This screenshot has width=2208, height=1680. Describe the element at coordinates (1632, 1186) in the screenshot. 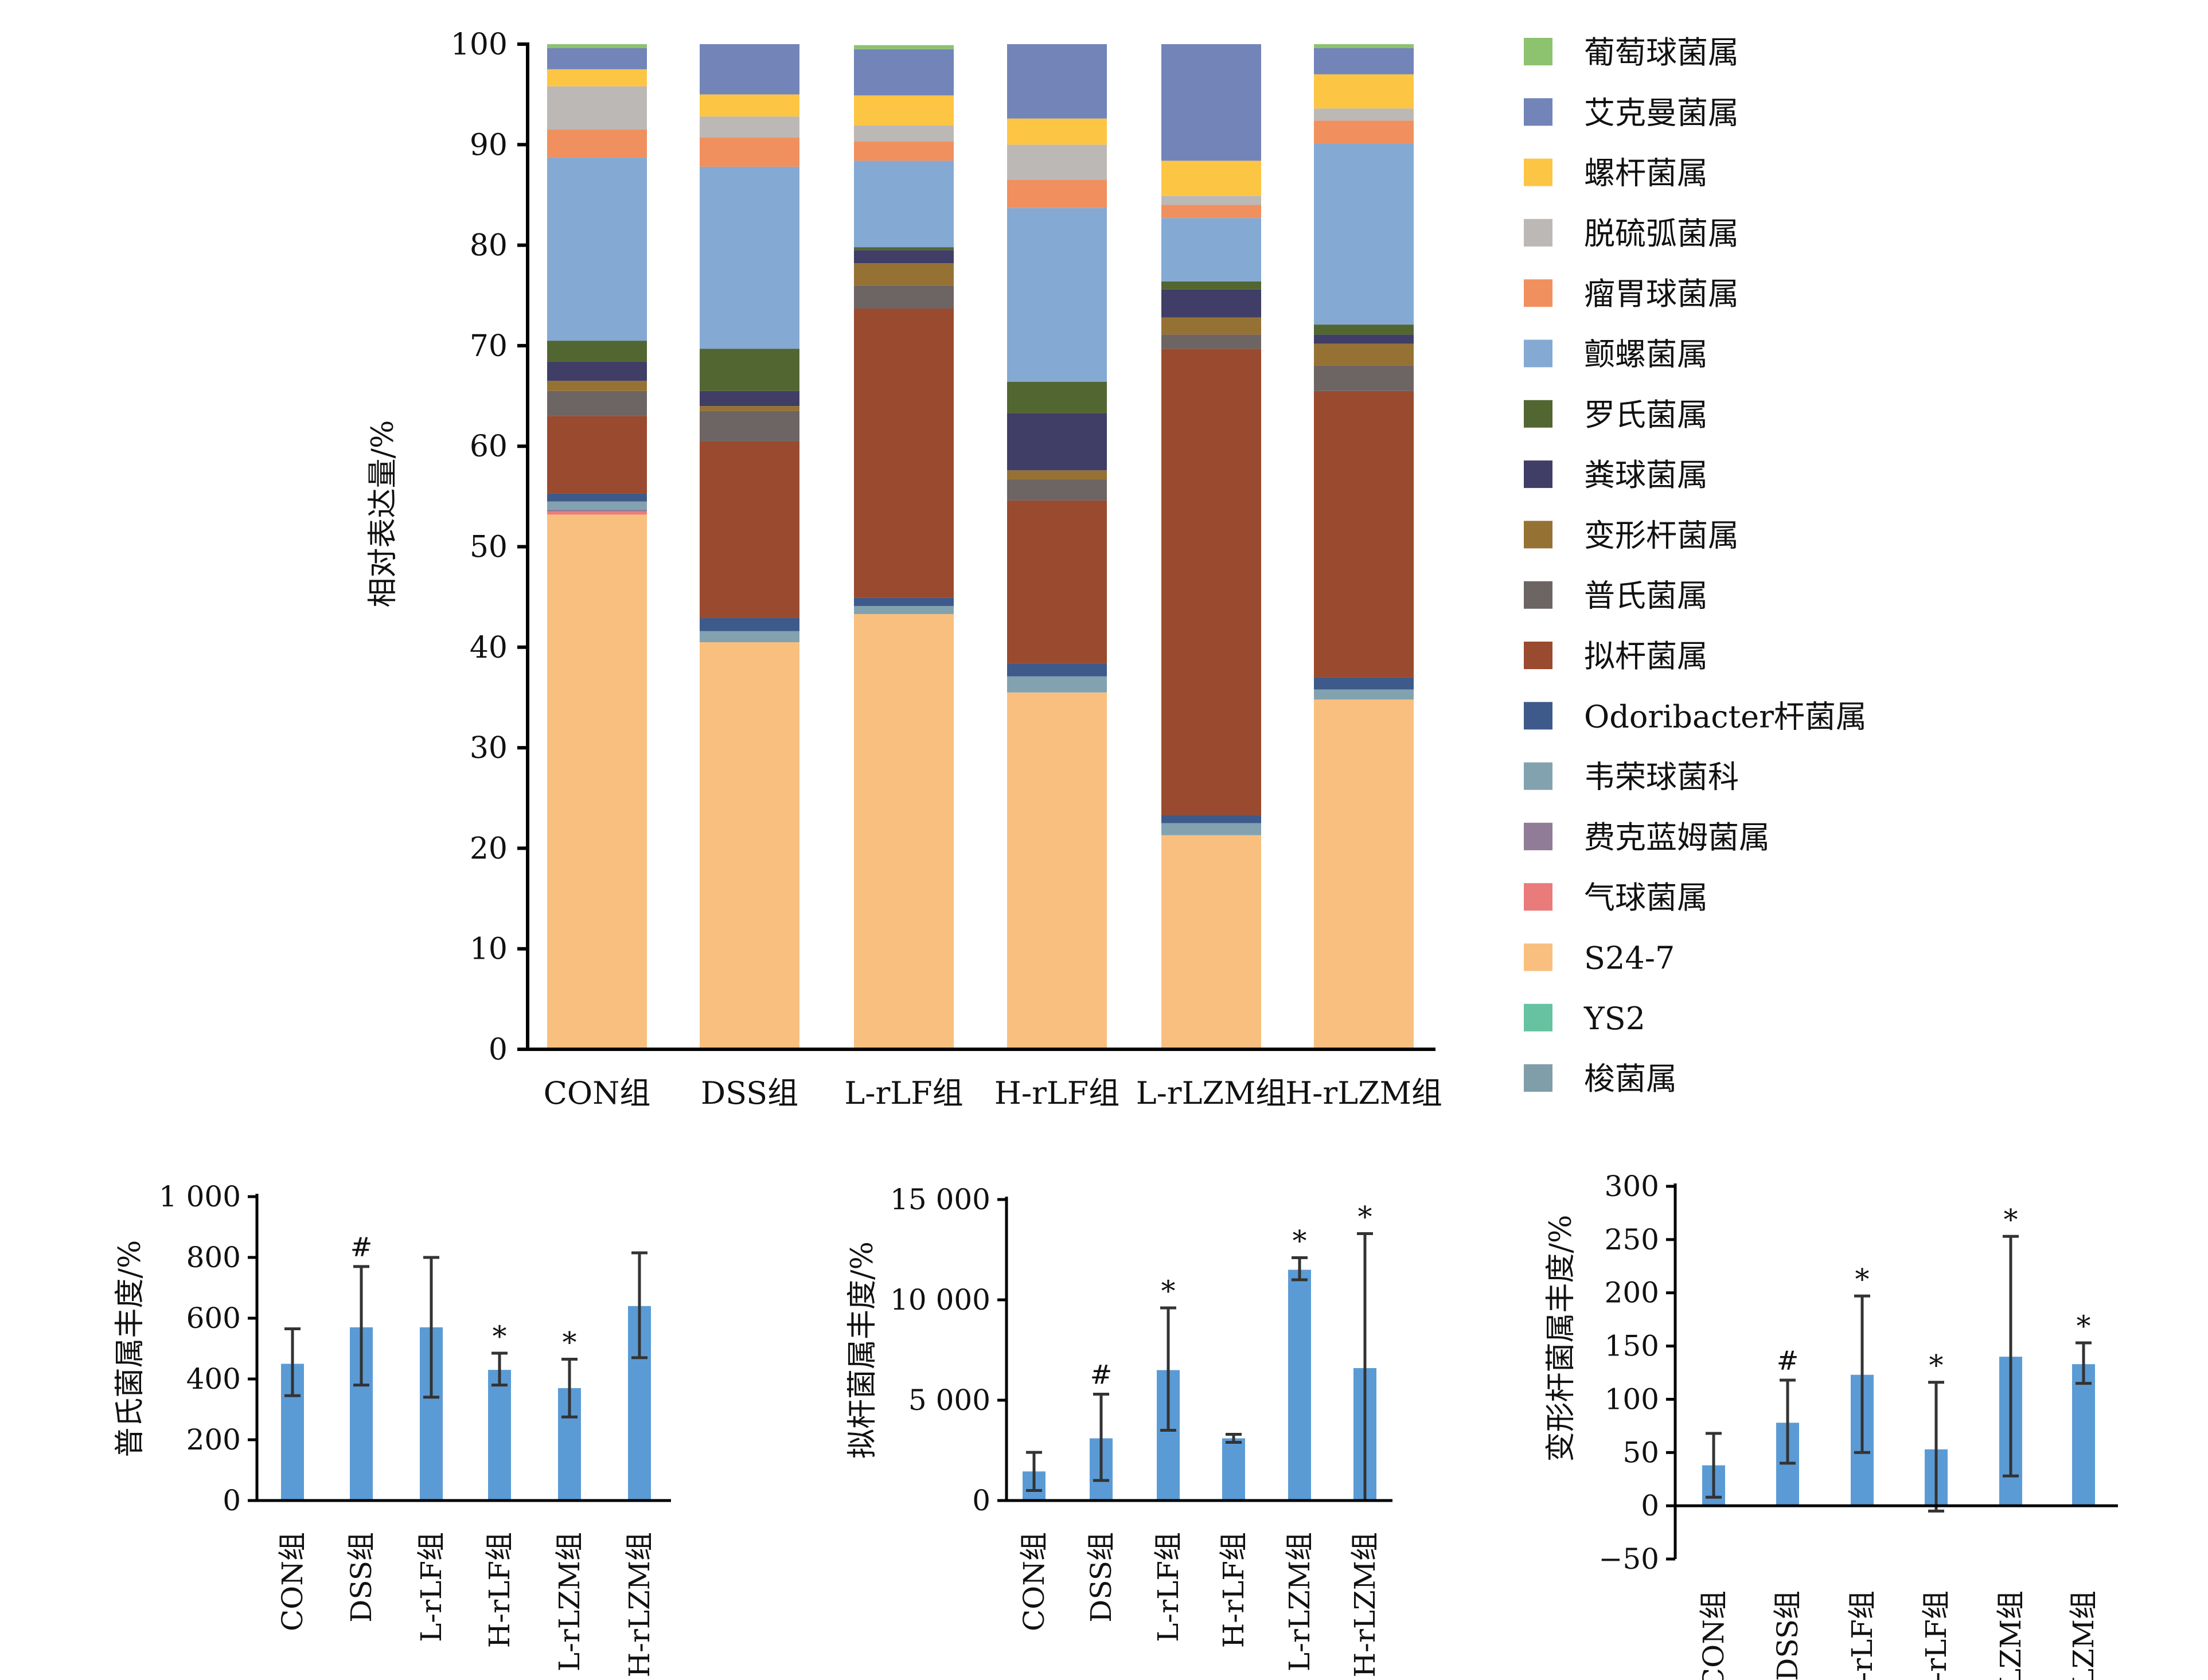

I see `y-tick-label: 300` at that location.